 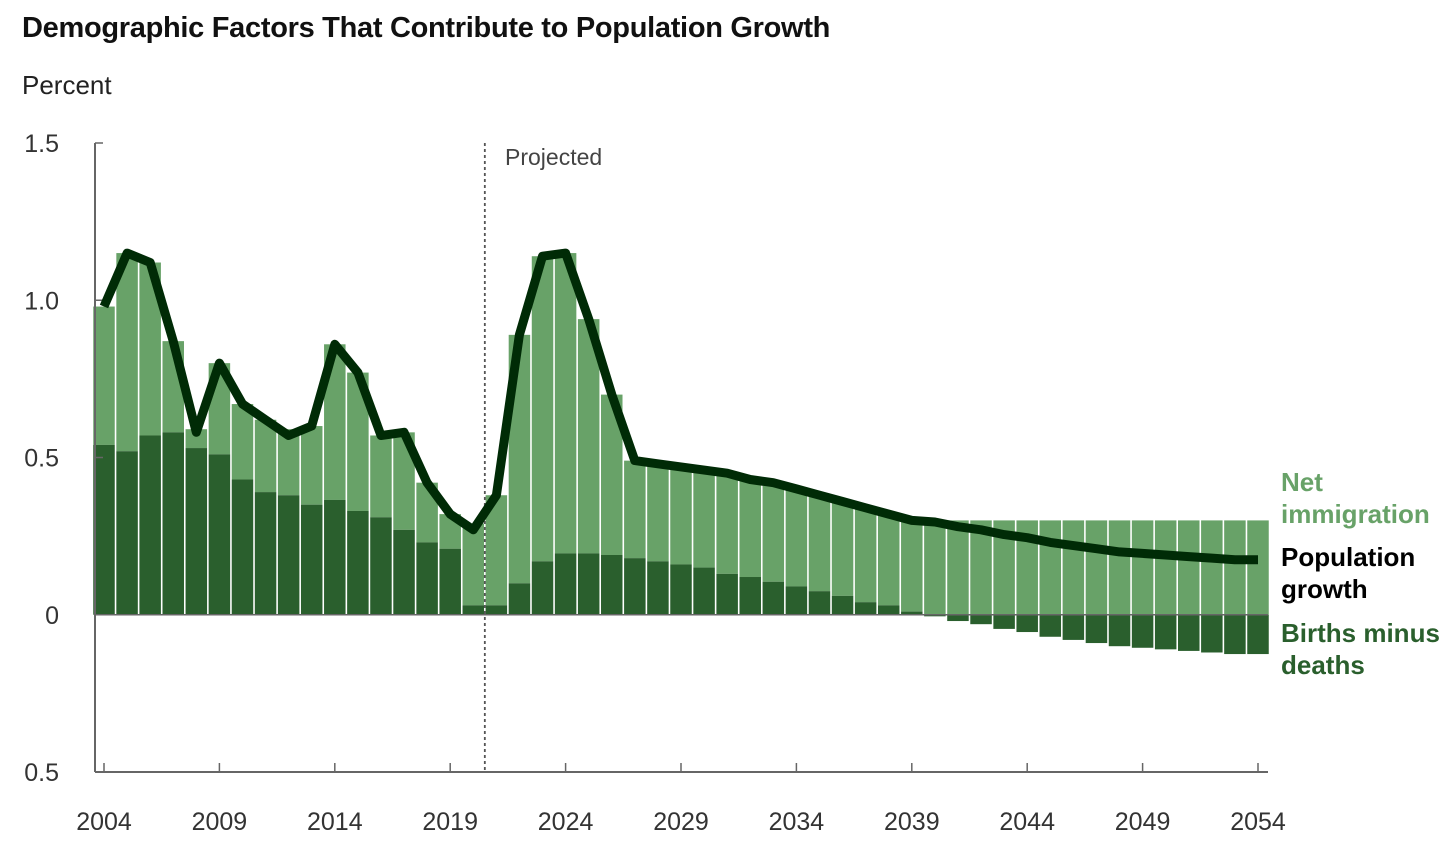 I want to click on x-tick-label: 2004, so click(x=104, y=822).